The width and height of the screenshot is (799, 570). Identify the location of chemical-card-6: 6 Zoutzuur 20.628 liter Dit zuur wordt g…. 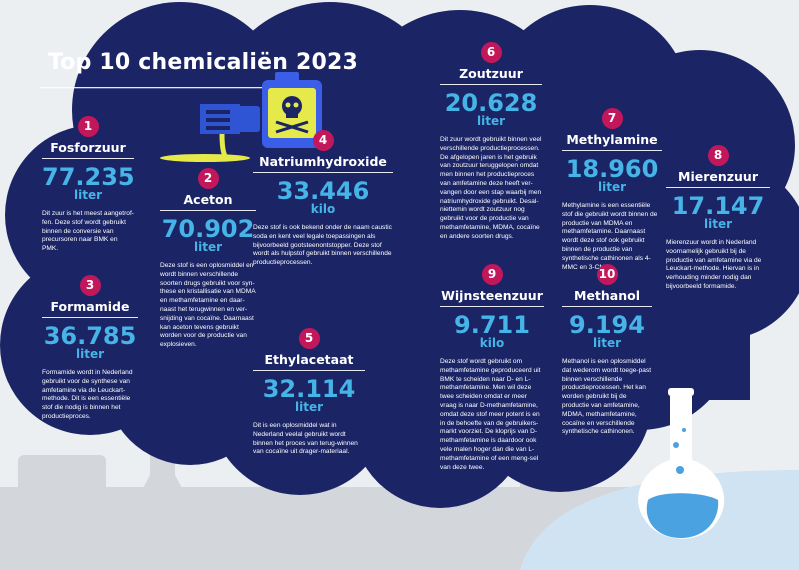
(491, 142).